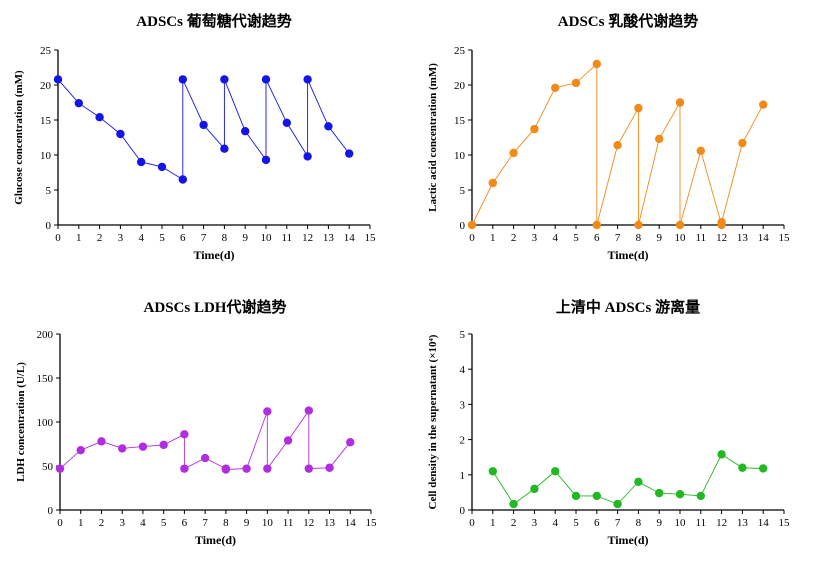 This screenshot has height=570, width=825. I want to click on y-tick-label: 2, so click(463, 441).